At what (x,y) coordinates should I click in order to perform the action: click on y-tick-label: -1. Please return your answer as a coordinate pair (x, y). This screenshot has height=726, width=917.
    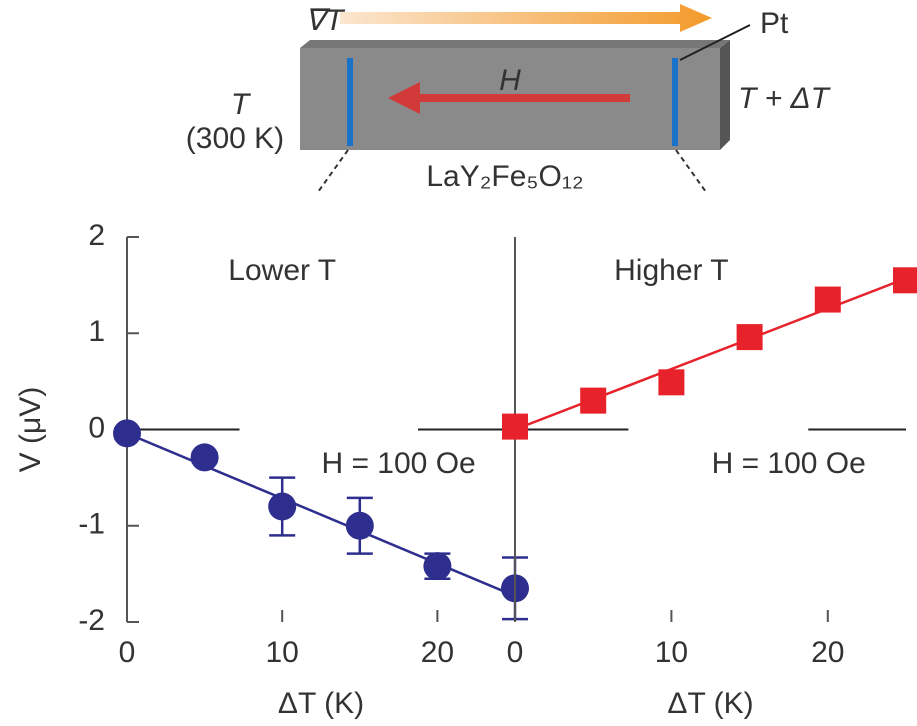
    Looking at the image, I should click on (91, 524).